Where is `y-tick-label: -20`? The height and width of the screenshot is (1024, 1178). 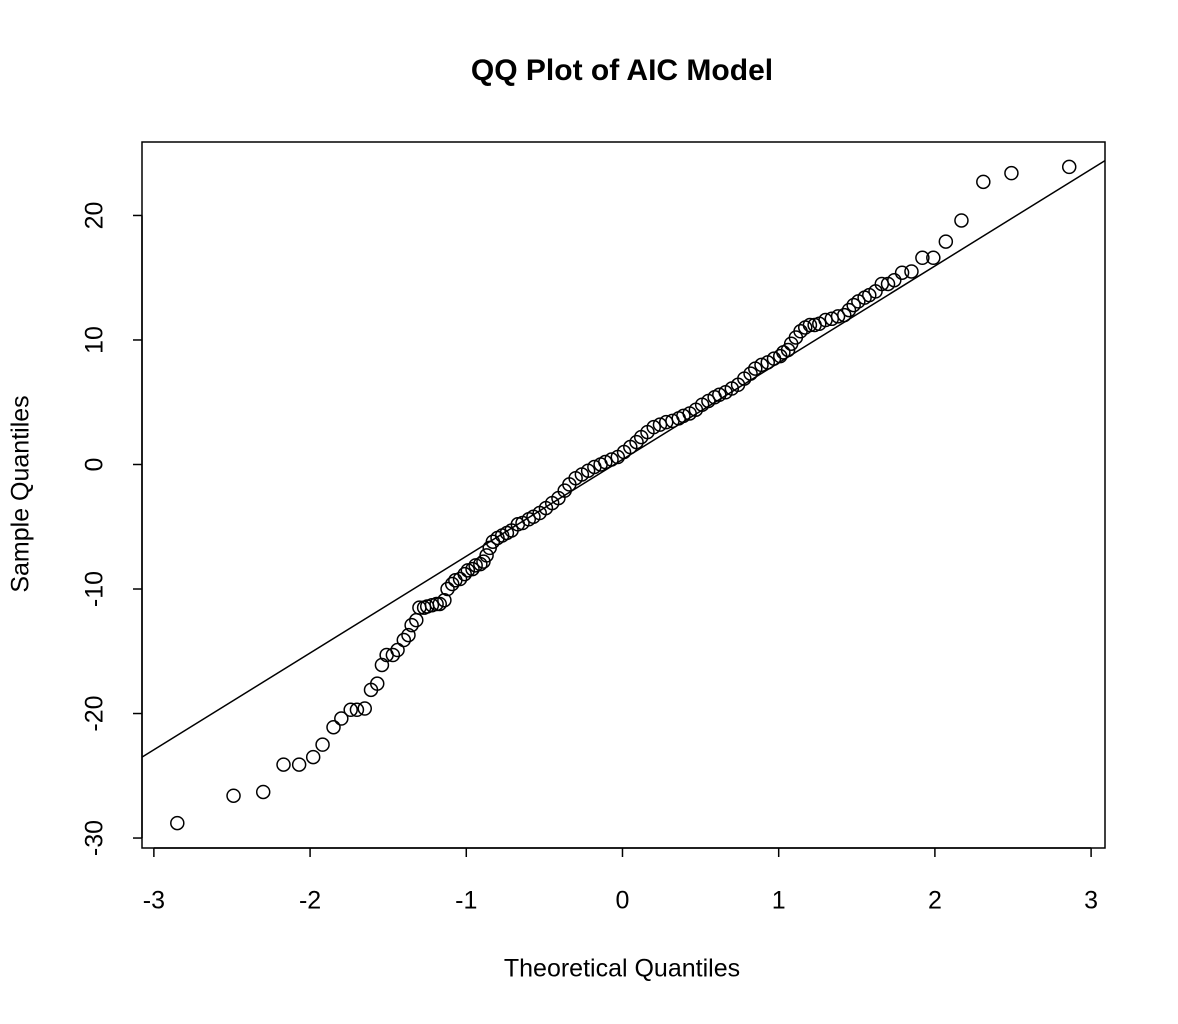 y-tick-label: -20 is located at coordinates (95, 713).